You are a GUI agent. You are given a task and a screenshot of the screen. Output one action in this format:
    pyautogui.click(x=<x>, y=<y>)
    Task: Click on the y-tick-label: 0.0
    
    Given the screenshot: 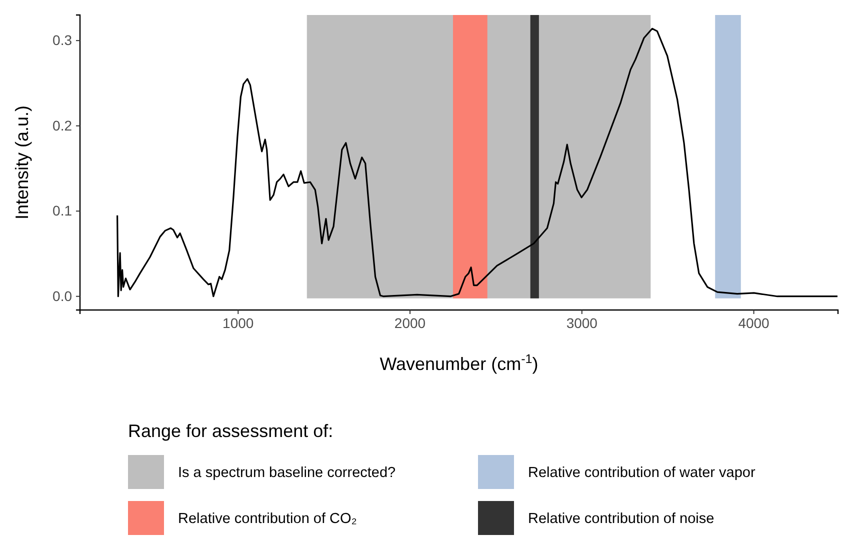 What is the action you would take?
    pyautogui.click(x=62, y=296)
    